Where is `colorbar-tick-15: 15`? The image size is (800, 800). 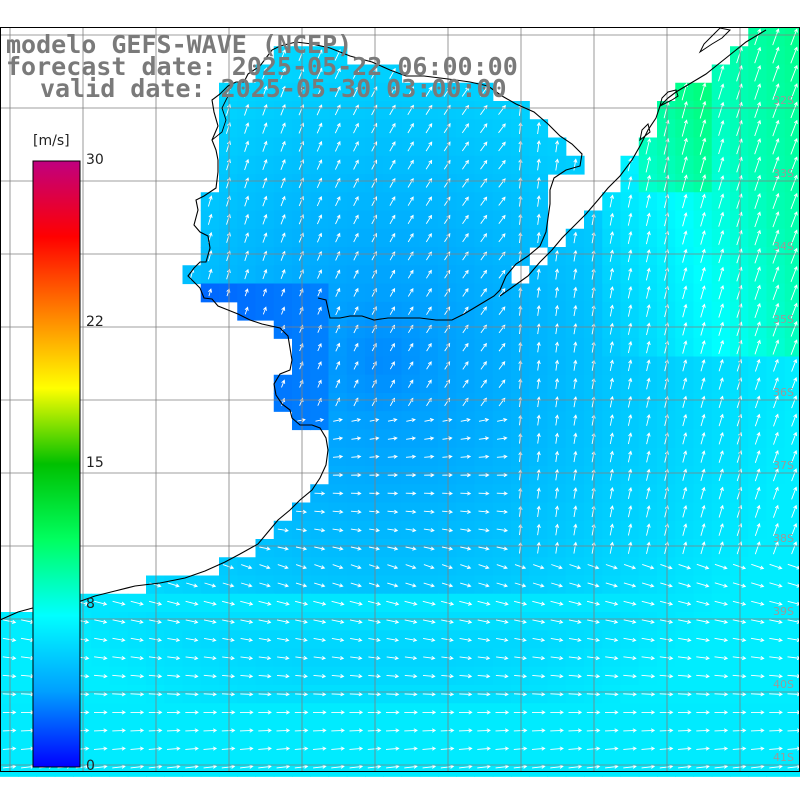 colorbar-tick-15: 15 is located at coordinates (95, 463).